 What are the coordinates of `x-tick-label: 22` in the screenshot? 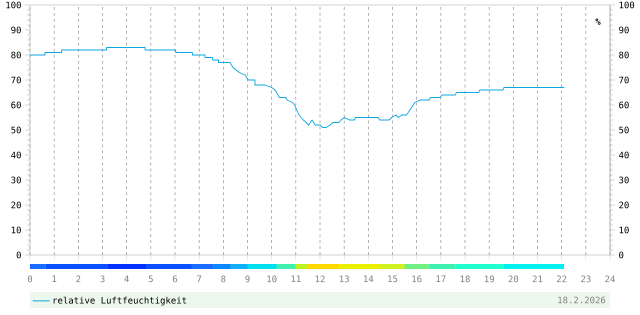 It's located at (561, 279).